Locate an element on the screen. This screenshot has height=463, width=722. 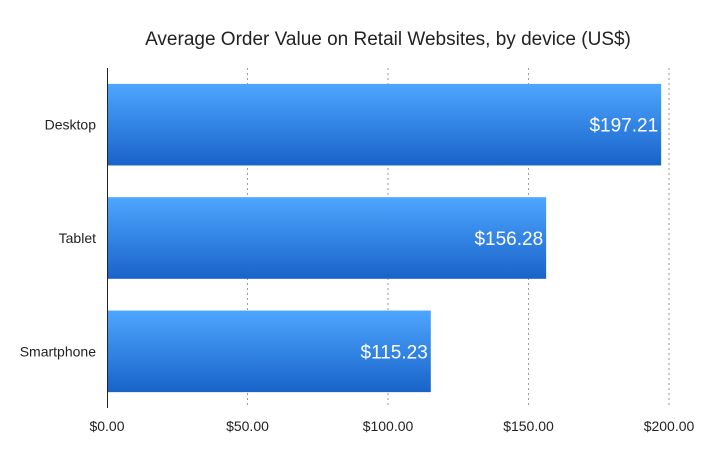
x-tick-label: $50.00 is located at coordinates (247, 426).